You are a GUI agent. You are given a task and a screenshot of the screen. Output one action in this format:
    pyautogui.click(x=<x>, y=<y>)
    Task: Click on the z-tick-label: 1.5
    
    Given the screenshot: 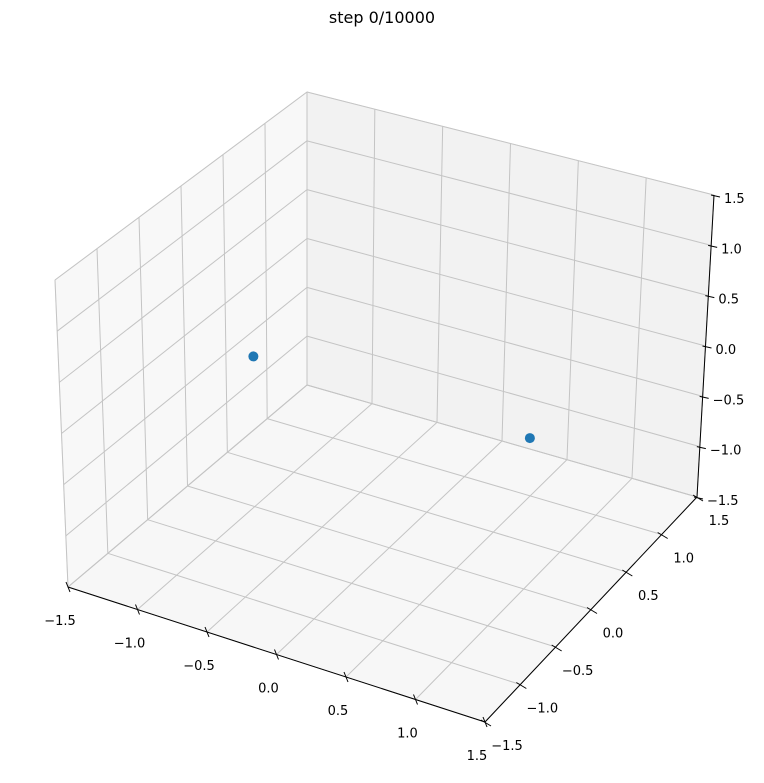 What is the action you would take?
    pyautogui.click(x=734, y=199)
    